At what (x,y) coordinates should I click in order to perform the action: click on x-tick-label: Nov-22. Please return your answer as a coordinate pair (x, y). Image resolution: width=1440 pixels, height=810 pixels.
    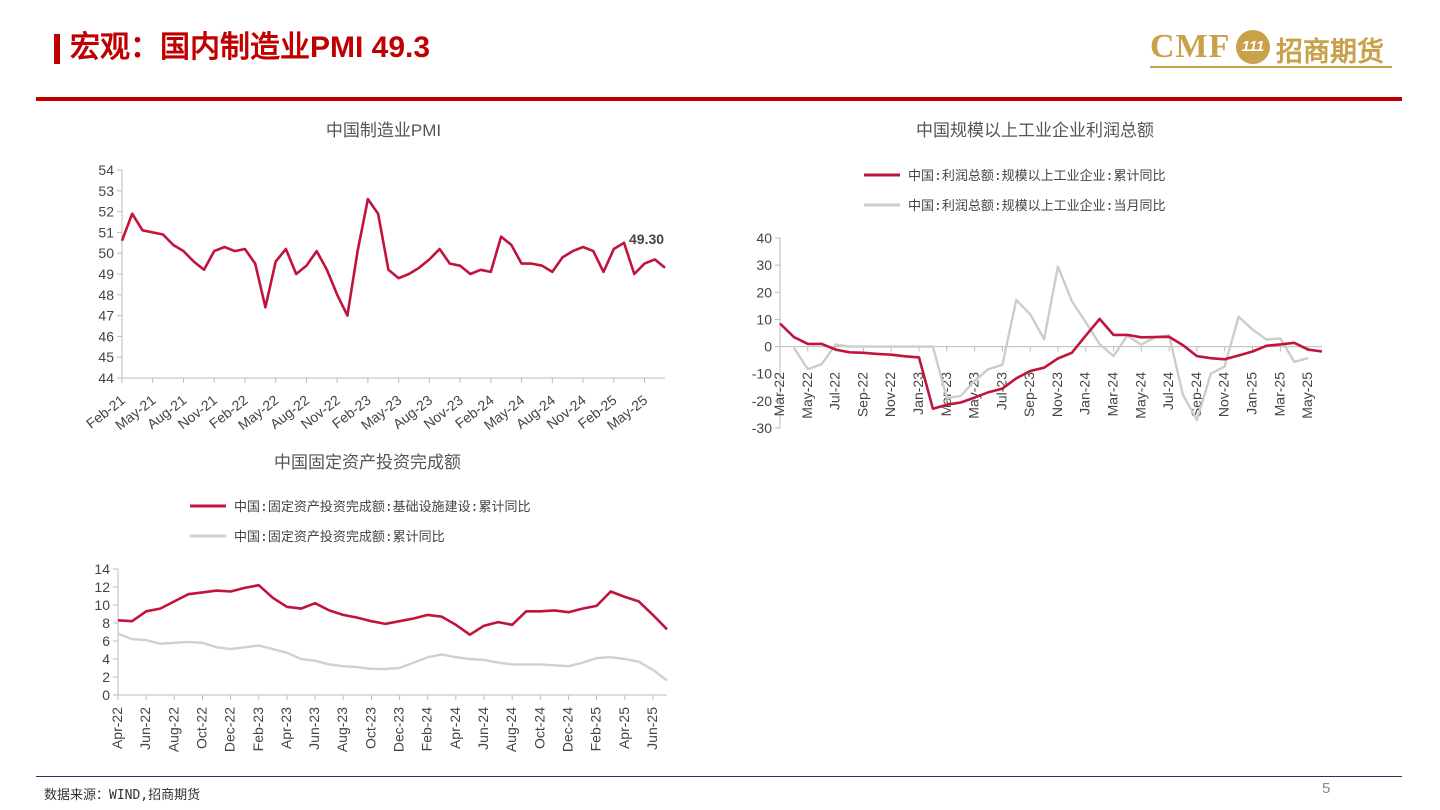
    Looking at the image, I should click on (890, 394).